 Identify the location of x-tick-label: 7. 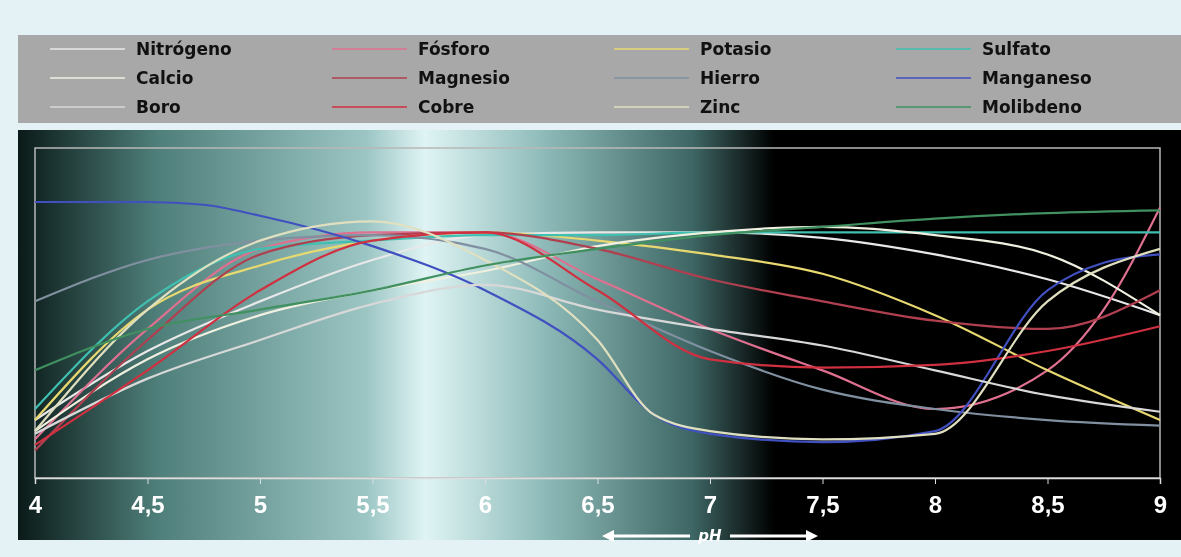
(710, 505).